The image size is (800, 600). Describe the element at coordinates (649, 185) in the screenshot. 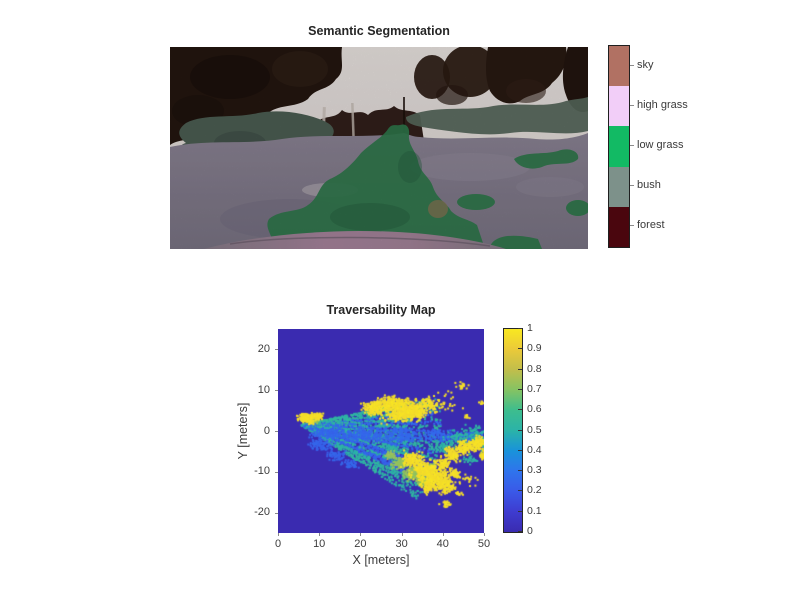

I see `legend-label-bush: bush` at that location.